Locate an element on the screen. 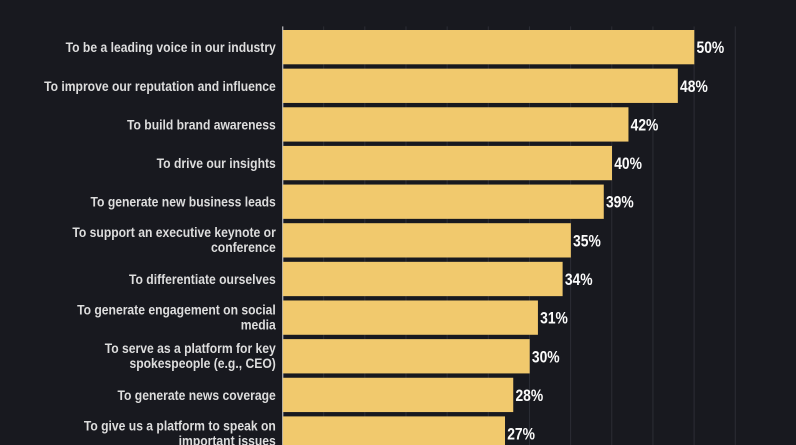 This screenshot has height=445, width=796. svg-text: To build brand awareness is located at coordinates (201, 125).